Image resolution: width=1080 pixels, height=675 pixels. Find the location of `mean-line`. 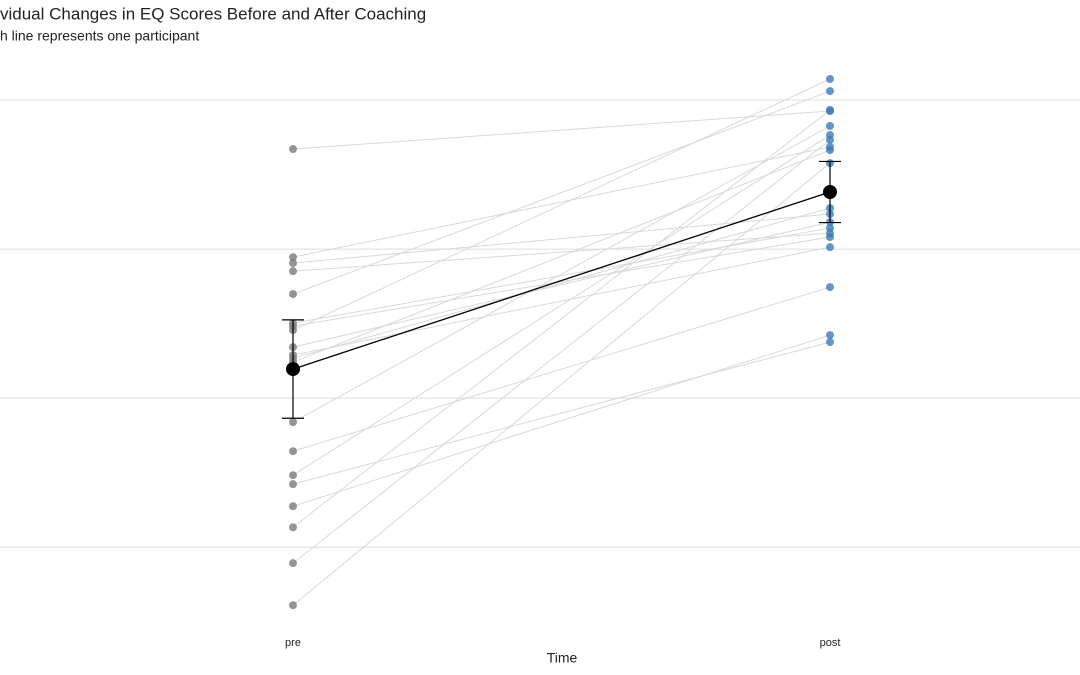

mean-line is located at coordinates (561, 280).